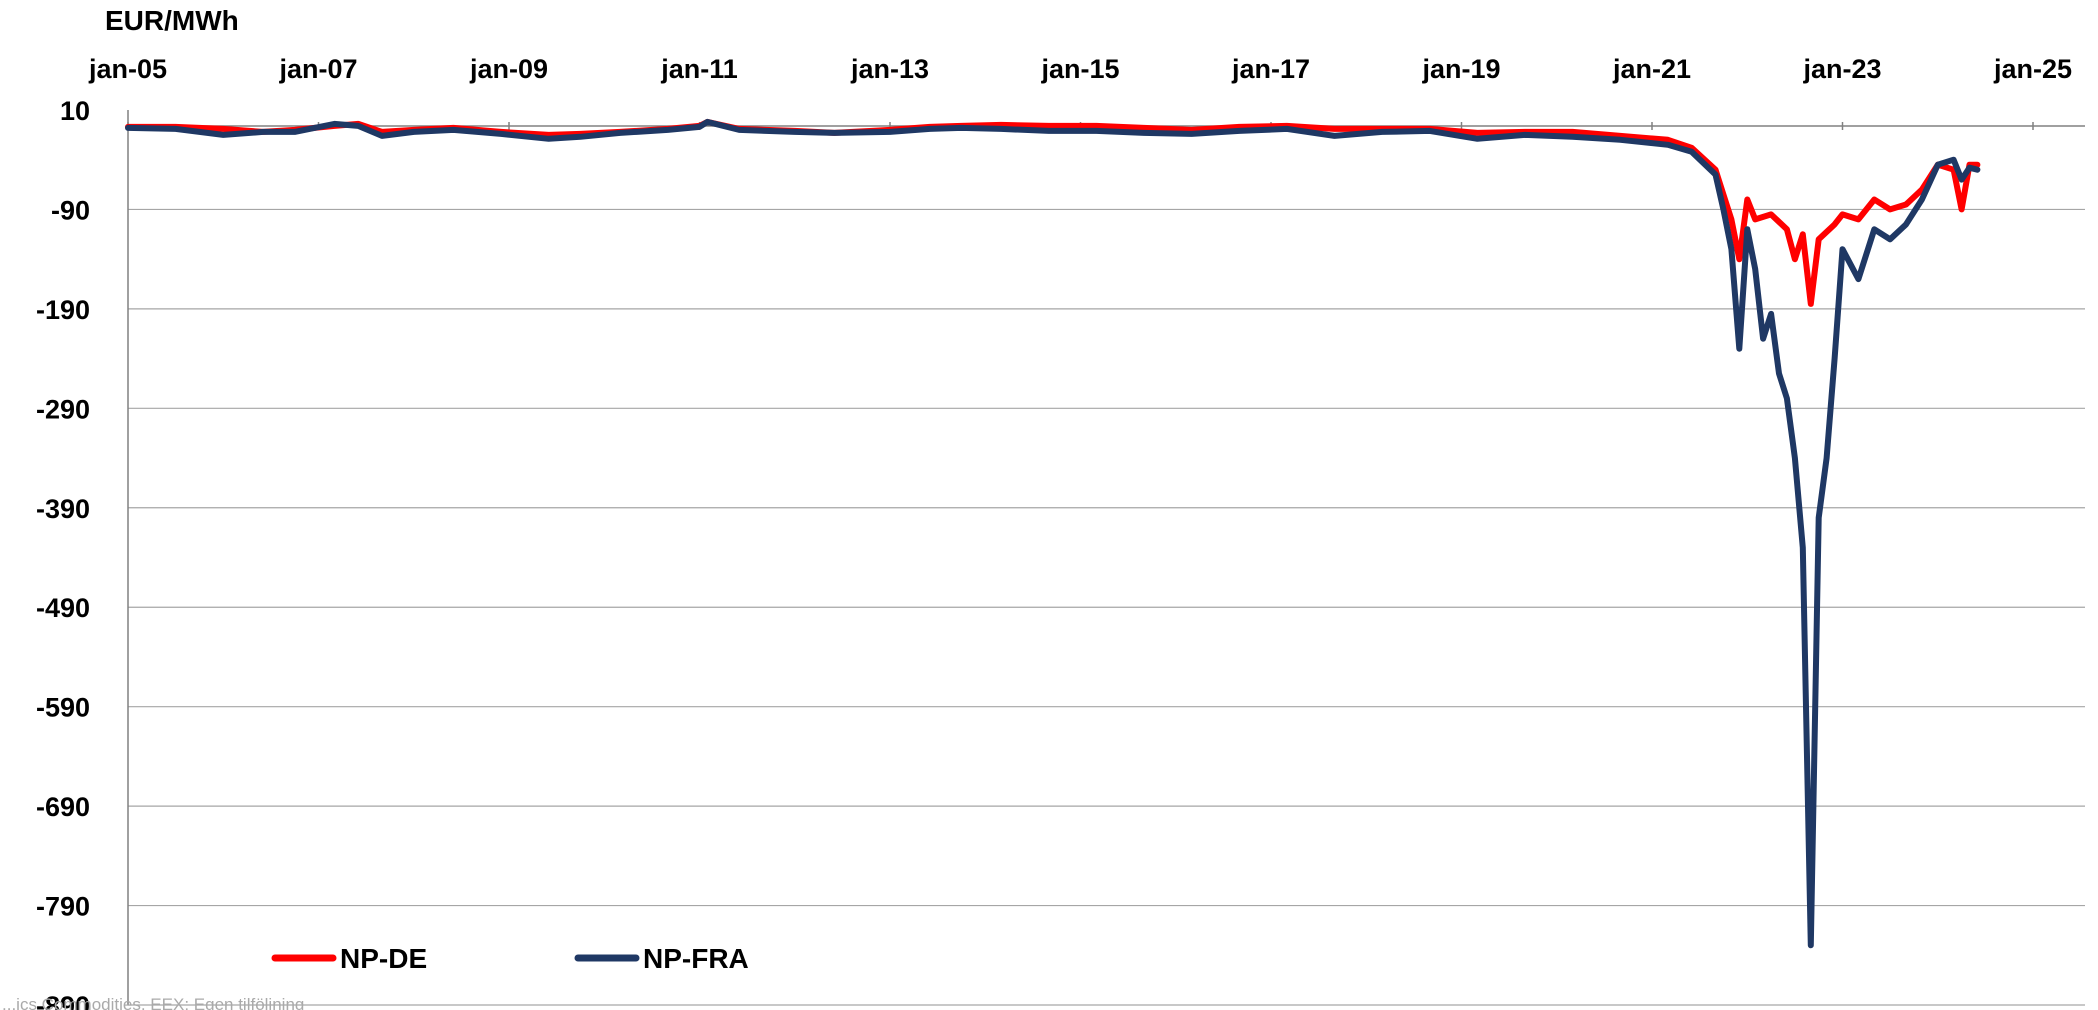 Image resolution: width=2098 pixels, height=1010 pixels. I want to click on y-axis-ticks: 10 -90 -190 -290 -390 -490 -590 -690 -790 -890, so click(63, 553).